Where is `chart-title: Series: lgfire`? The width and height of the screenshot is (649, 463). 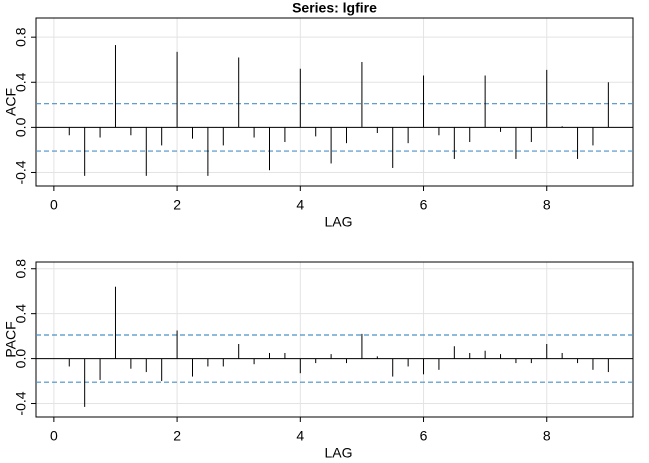 chart-title: Series: lgfire is located at coordinates (334, 8).